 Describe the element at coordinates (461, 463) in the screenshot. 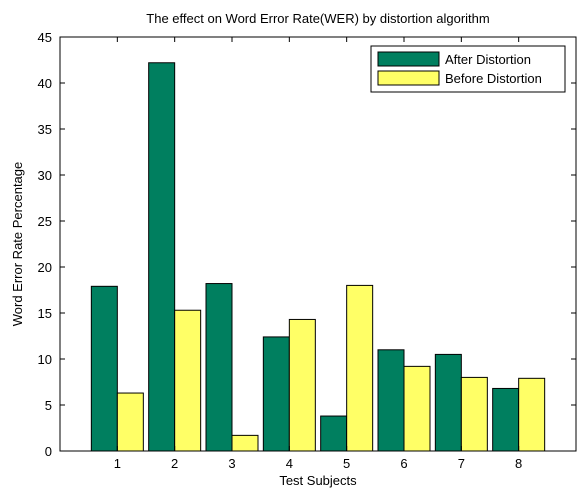

I see `x-tick-label: 7` at that location.